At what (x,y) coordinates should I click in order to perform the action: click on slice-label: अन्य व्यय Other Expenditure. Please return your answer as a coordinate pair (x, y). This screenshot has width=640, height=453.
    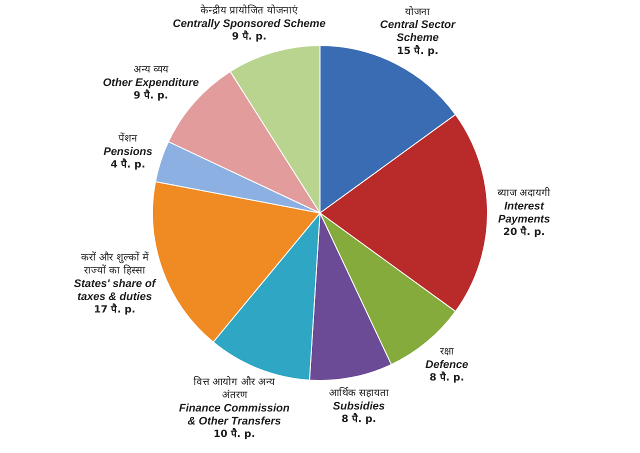
    Looking at the image, I should click on (150, 76).